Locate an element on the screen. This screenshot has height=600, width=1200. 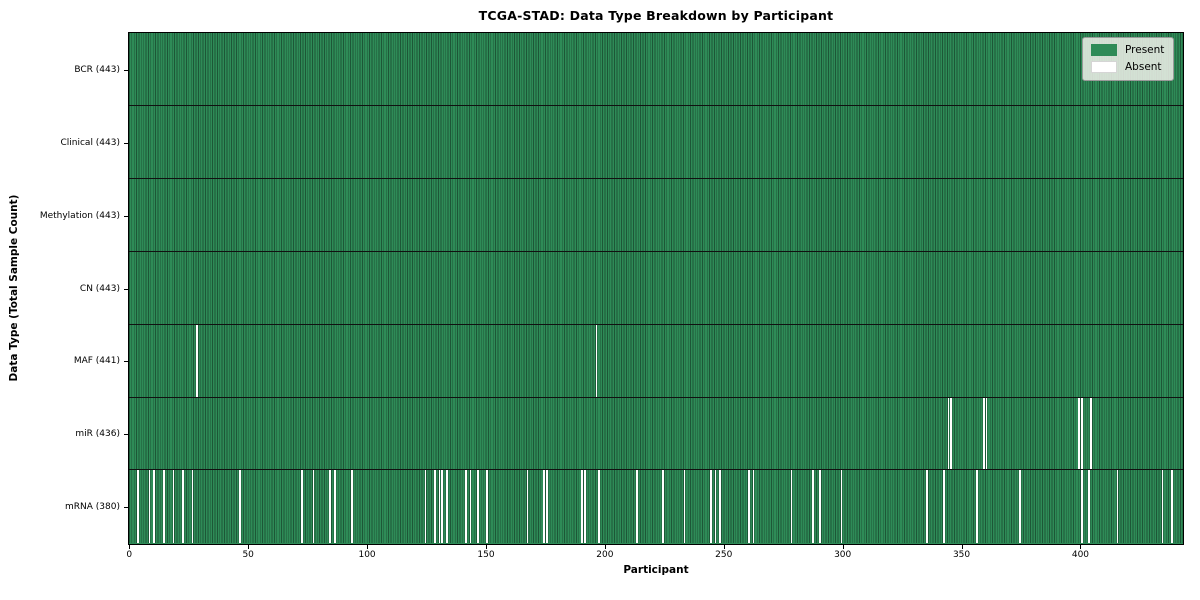
x-tick-label-400: 400 is located at coordinates (1080, 555).